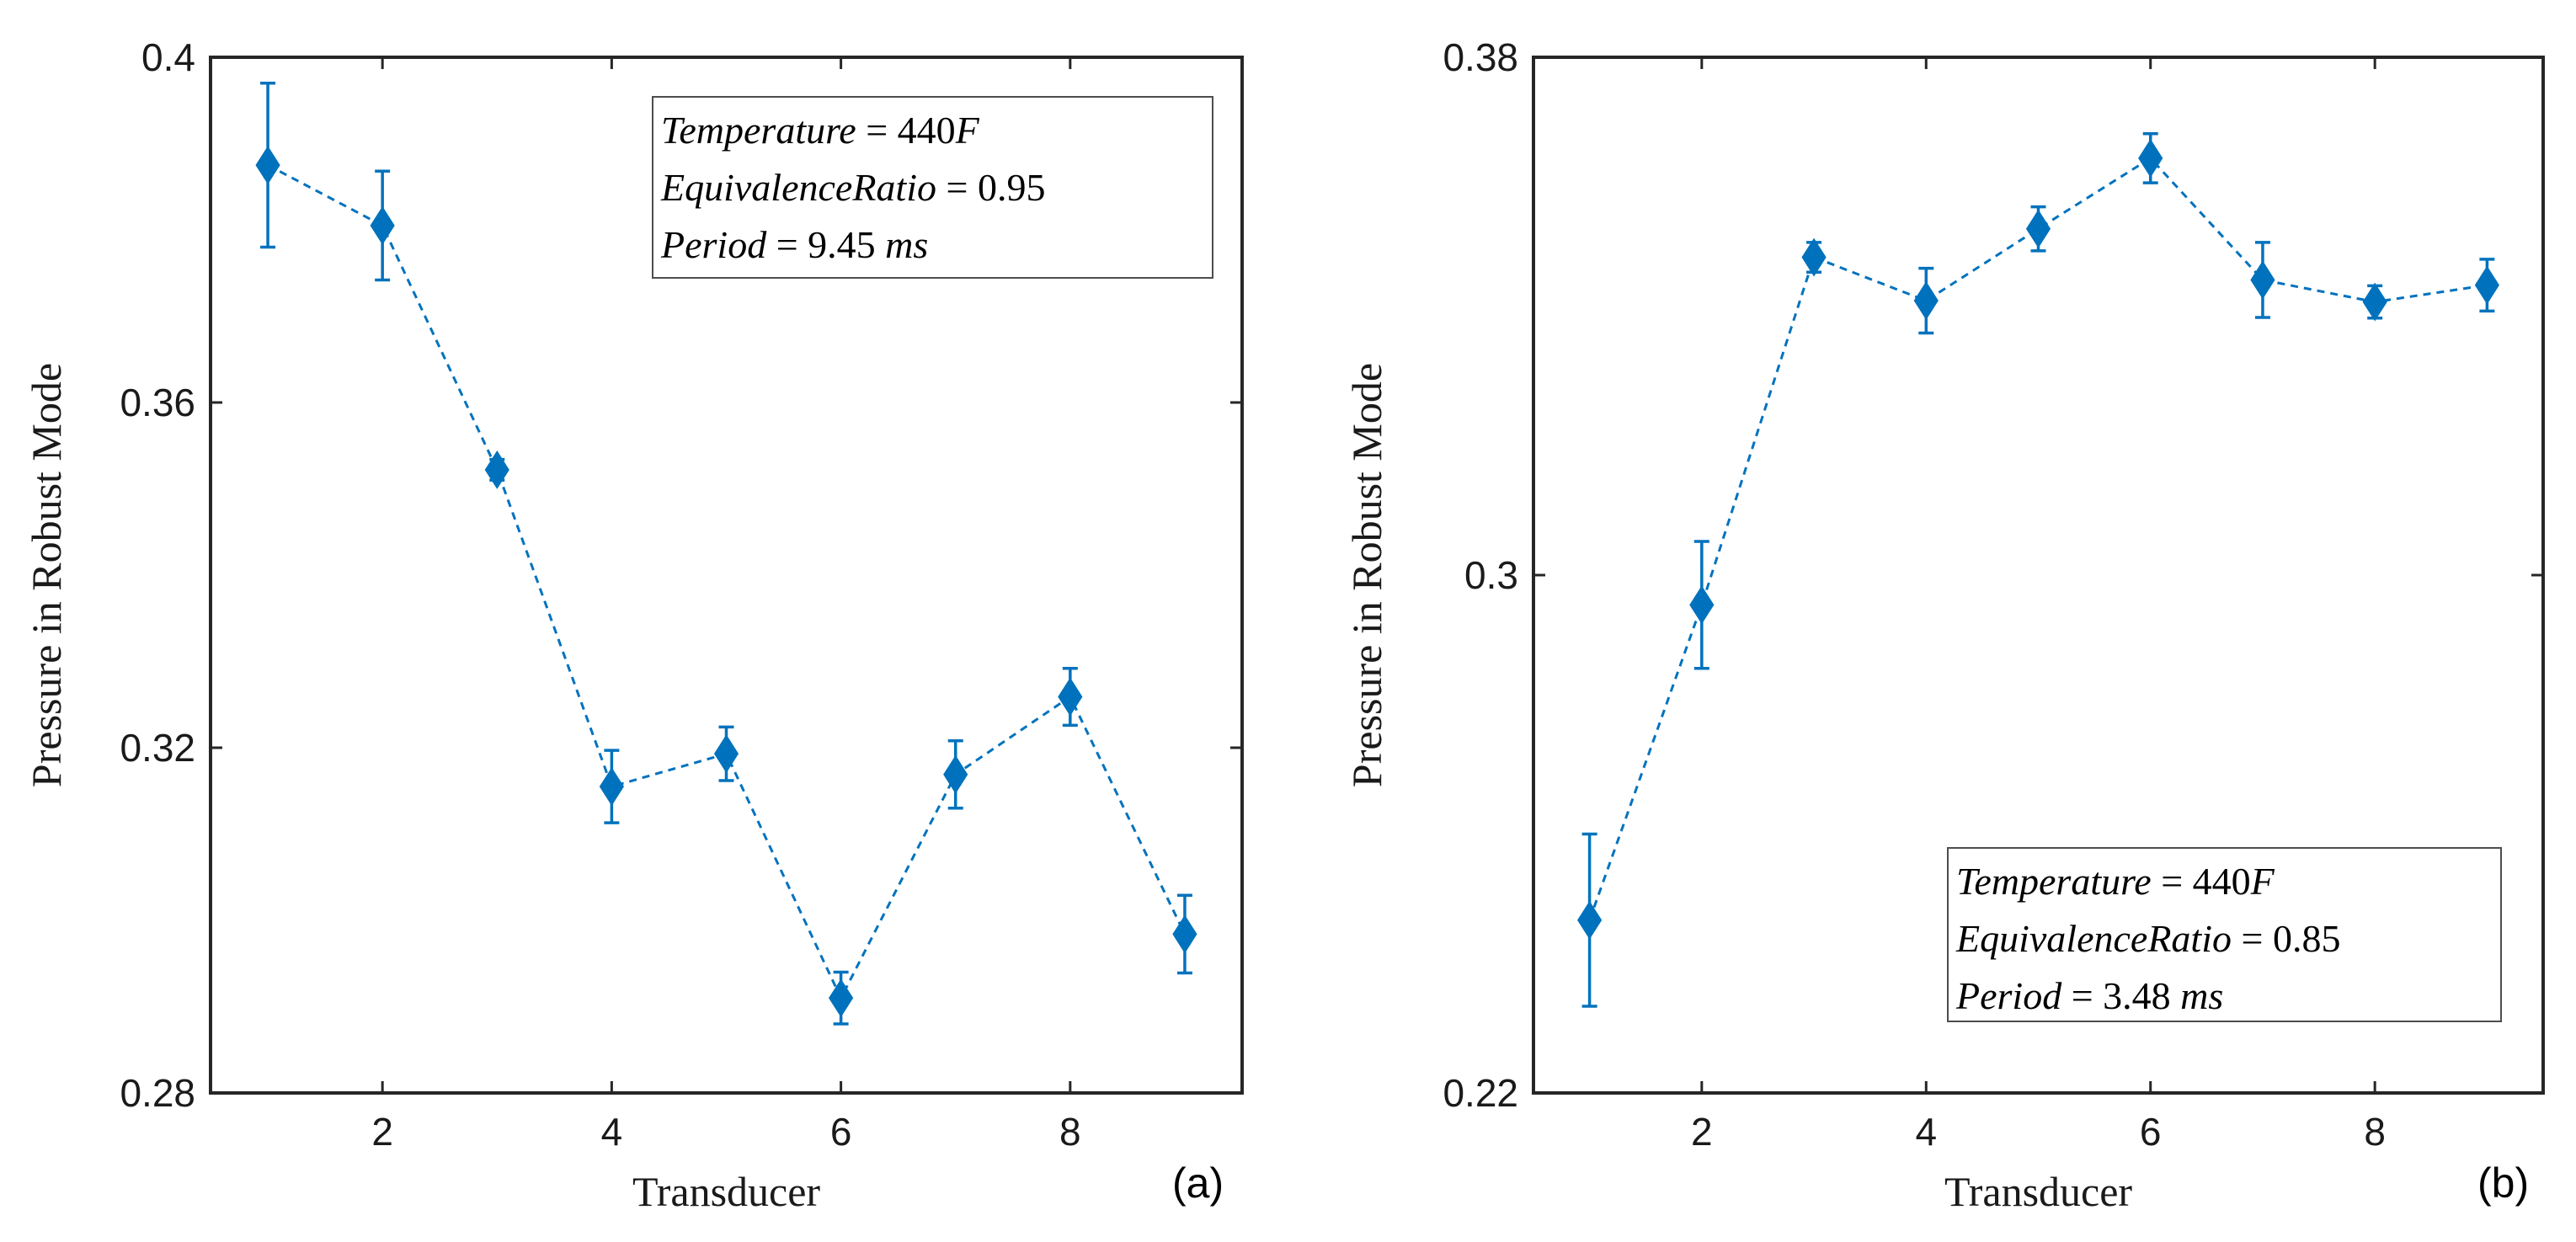 Image resolution: width=2576 pixels, height=1242 pixels. I want to click on y-tick-label: 0.32, so click(157, 748).